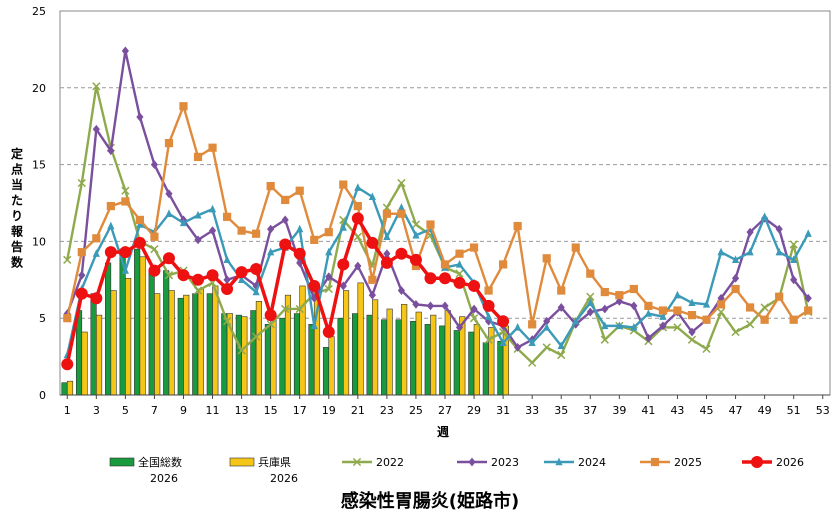 The width and height of the screenshot is (840, 527). I want to click on y-axis-title-char: 当, so click(17, 184).